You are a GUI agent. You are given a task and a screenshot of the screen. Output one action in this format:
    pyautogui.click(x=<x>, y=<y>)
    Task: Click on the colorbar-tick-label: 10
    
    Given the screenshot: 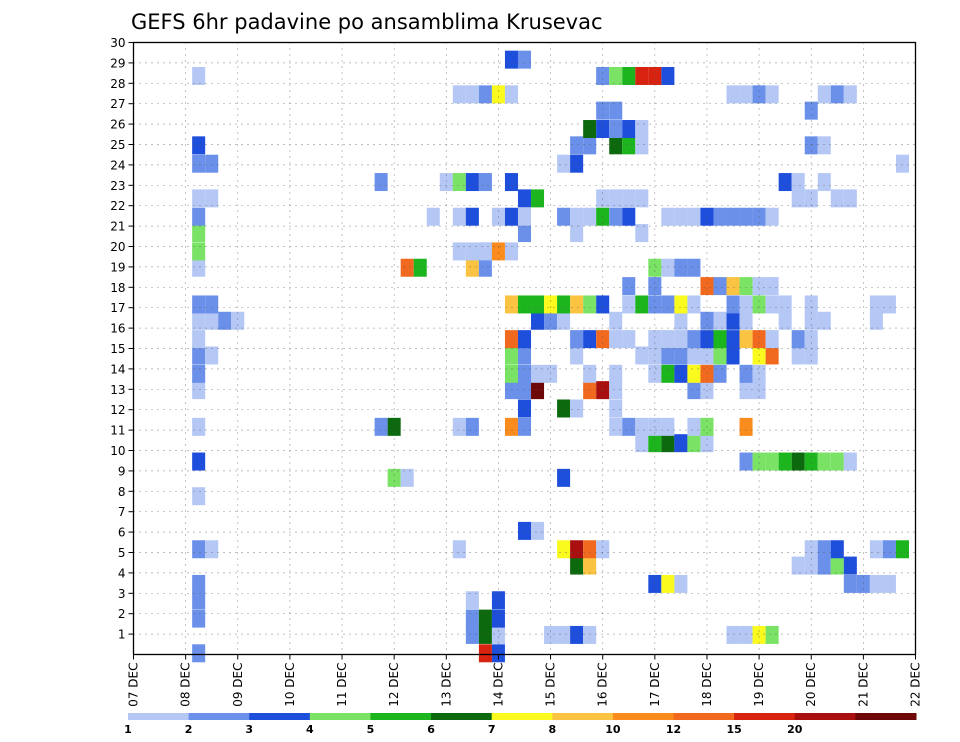 What is the action you would take?
    pyautogui.click(x=613, y=729)
    